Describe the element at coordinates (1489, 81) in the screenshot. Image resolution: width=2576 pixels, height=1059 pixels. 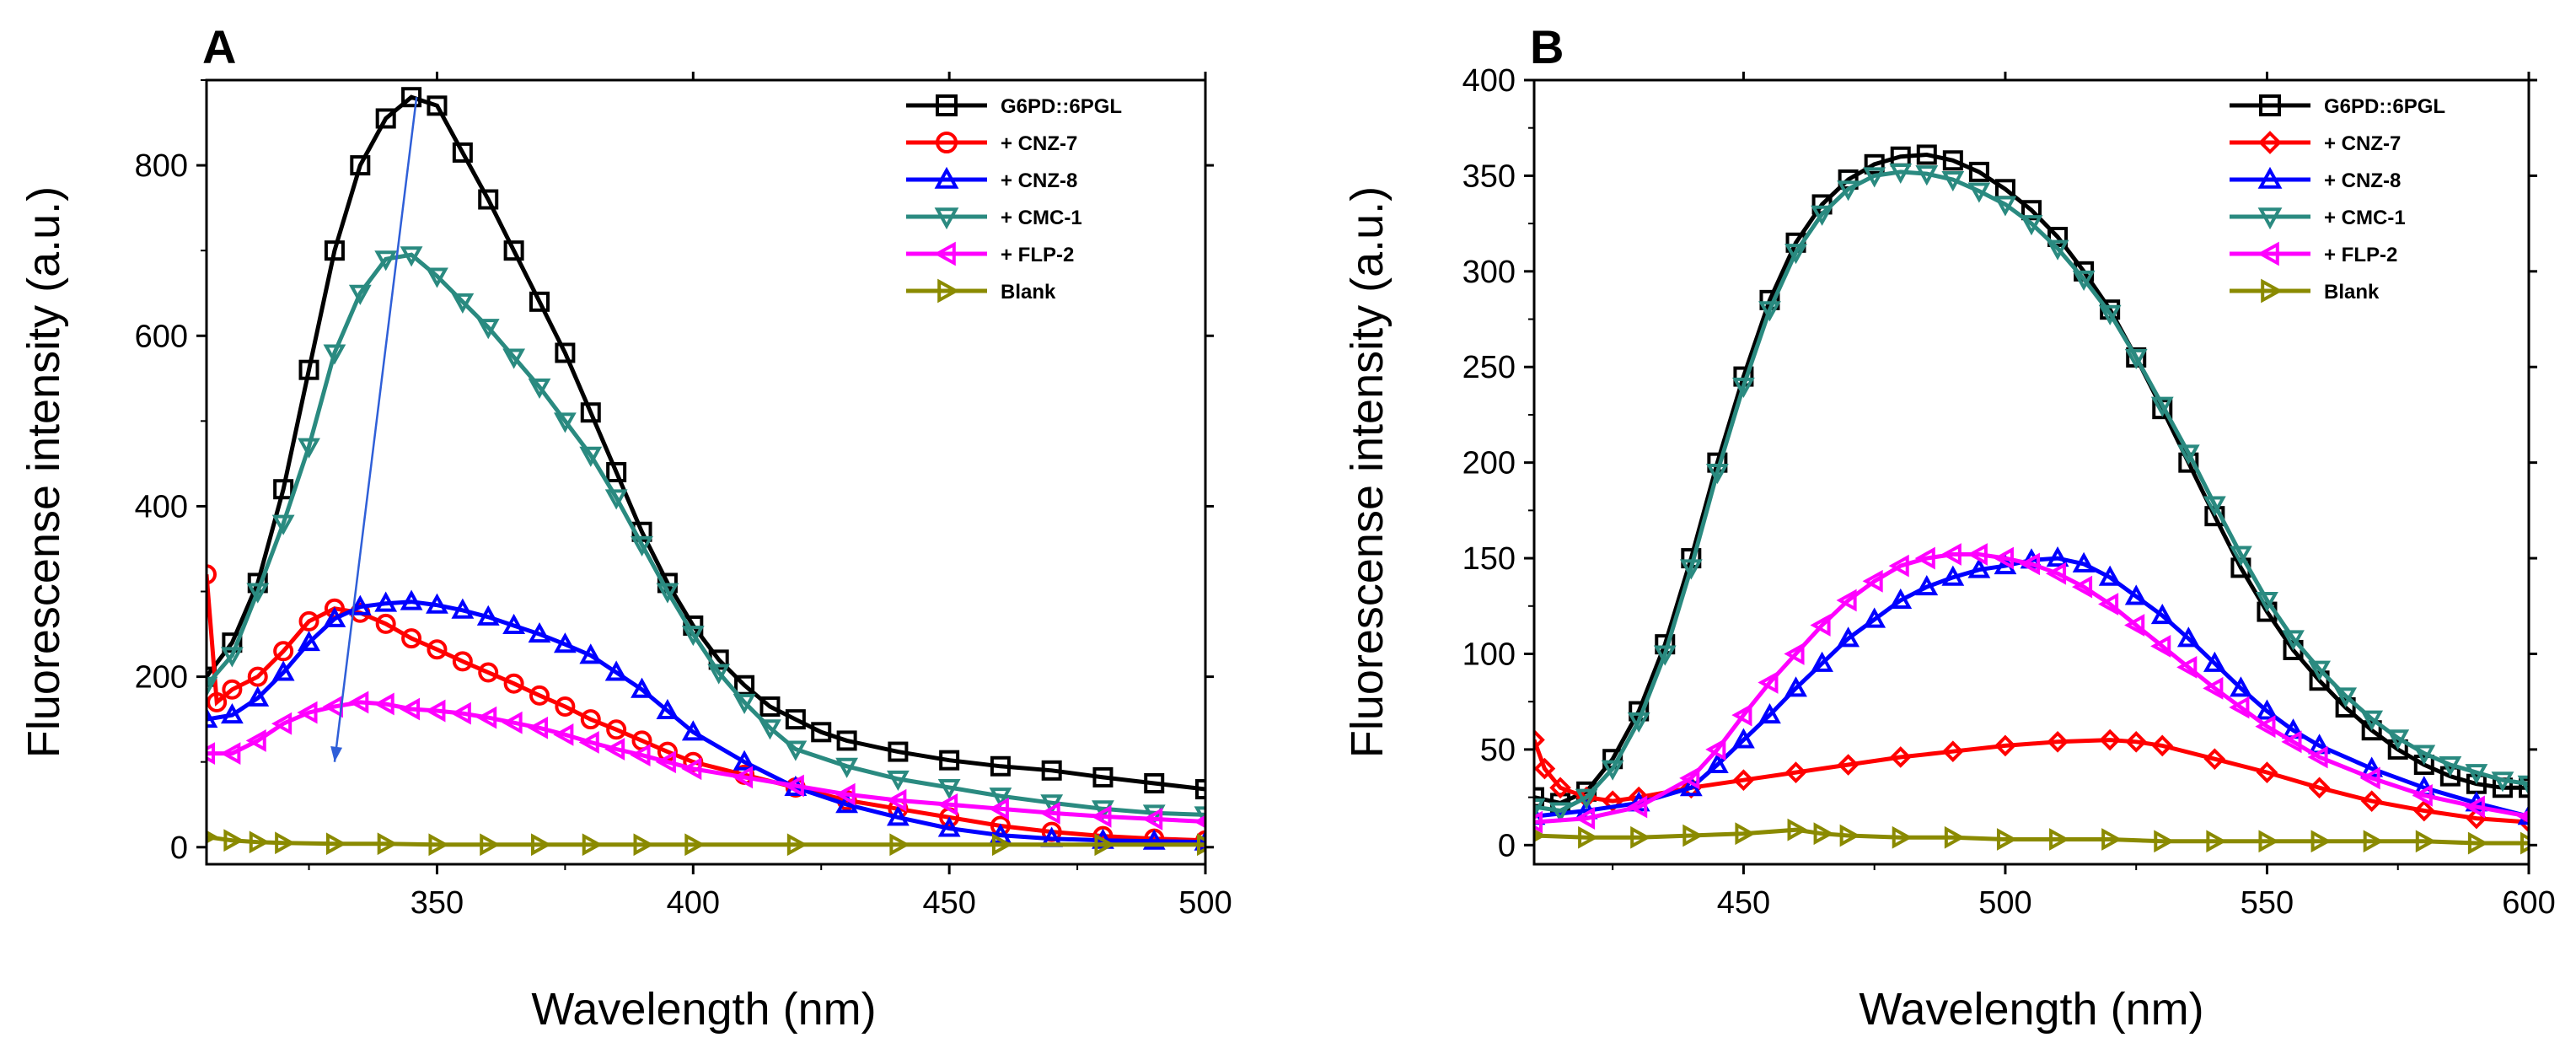
I see `y-tick-label: 400` at that location.